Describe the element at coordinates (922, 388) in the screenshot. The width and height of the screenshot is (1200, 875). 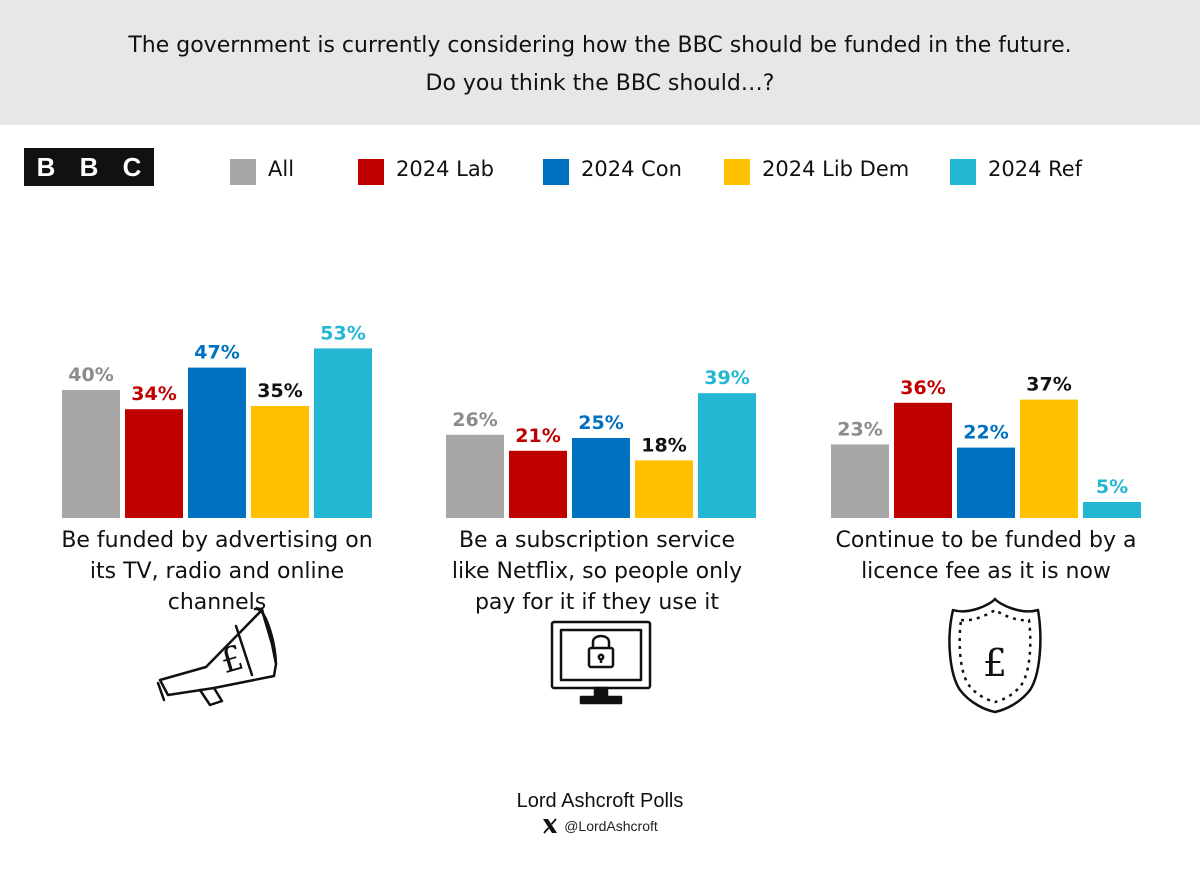
I see `value-label-lab-cat3: 36%` at that location.